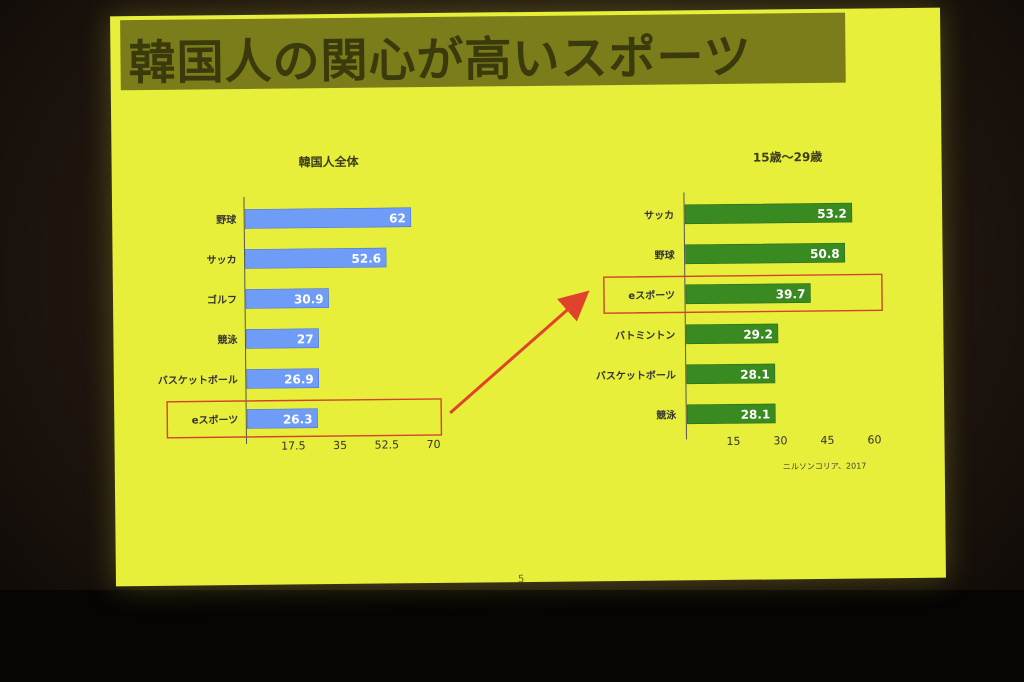 The height and width of the screenshot is (682, 1024). I want to click on source-note: ニルソンコリア、2017, so click(825, 466).